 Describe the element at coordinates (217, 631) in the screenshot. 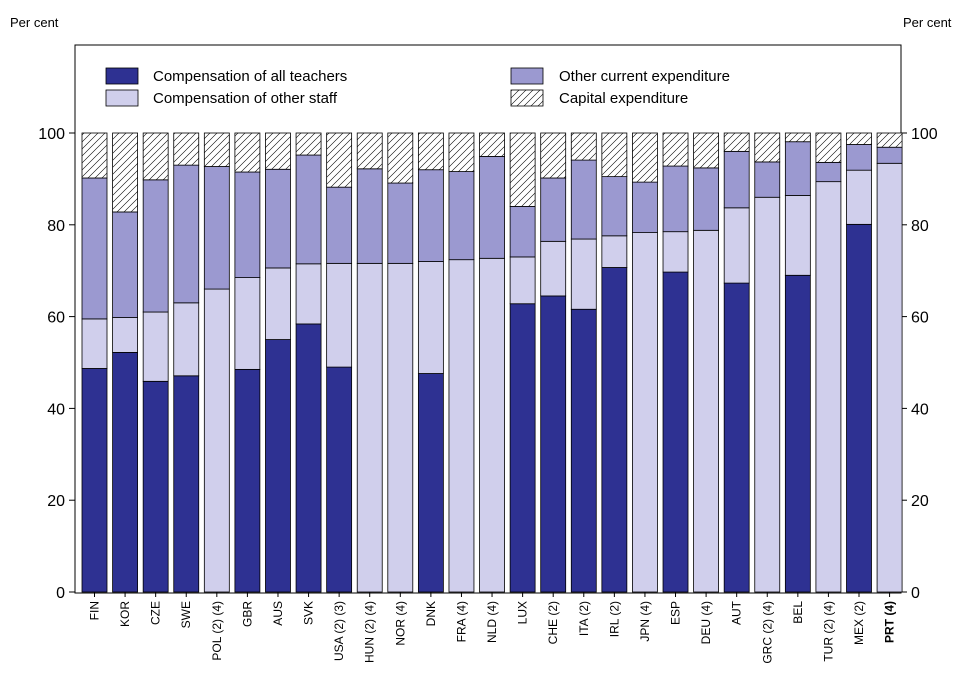

I see `x-tick-label-pol-2-4: POL (2) (4)` at that location.